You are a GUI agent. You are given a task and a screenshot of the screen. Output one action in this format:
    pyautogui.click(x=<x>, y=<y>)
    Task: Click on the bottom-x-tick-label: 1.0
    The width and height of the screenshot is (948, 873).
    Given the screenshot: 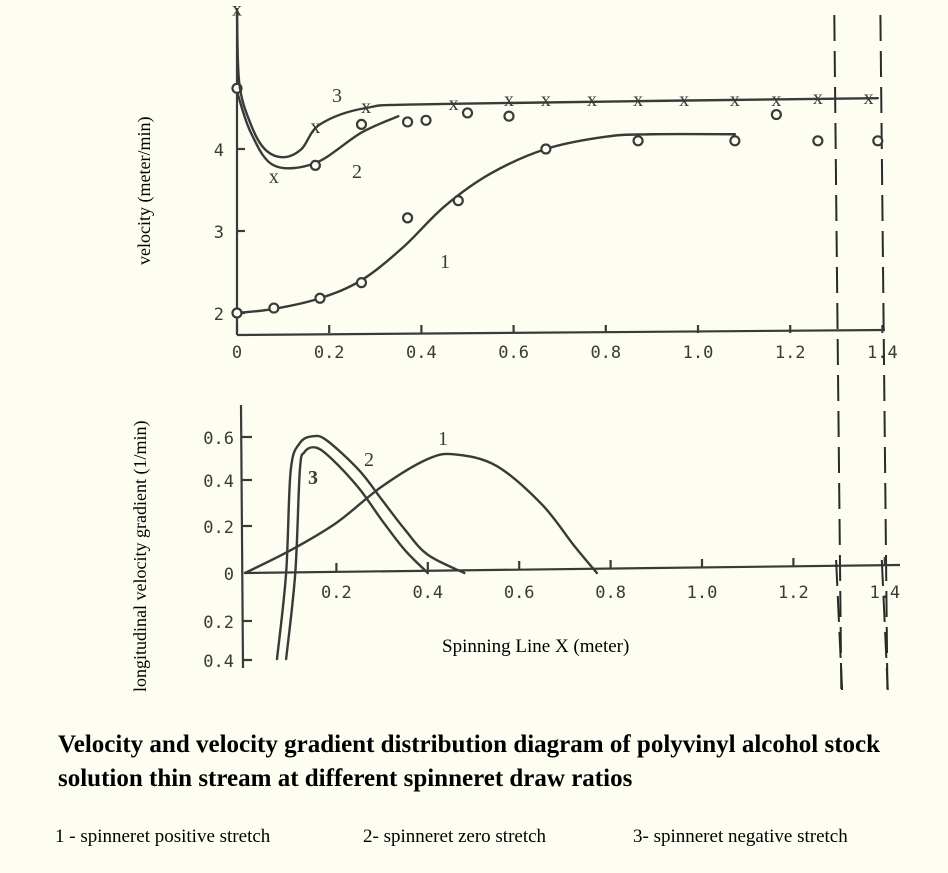 What is the action you would take?
    pyautogui.click(x=702, y=593)
    